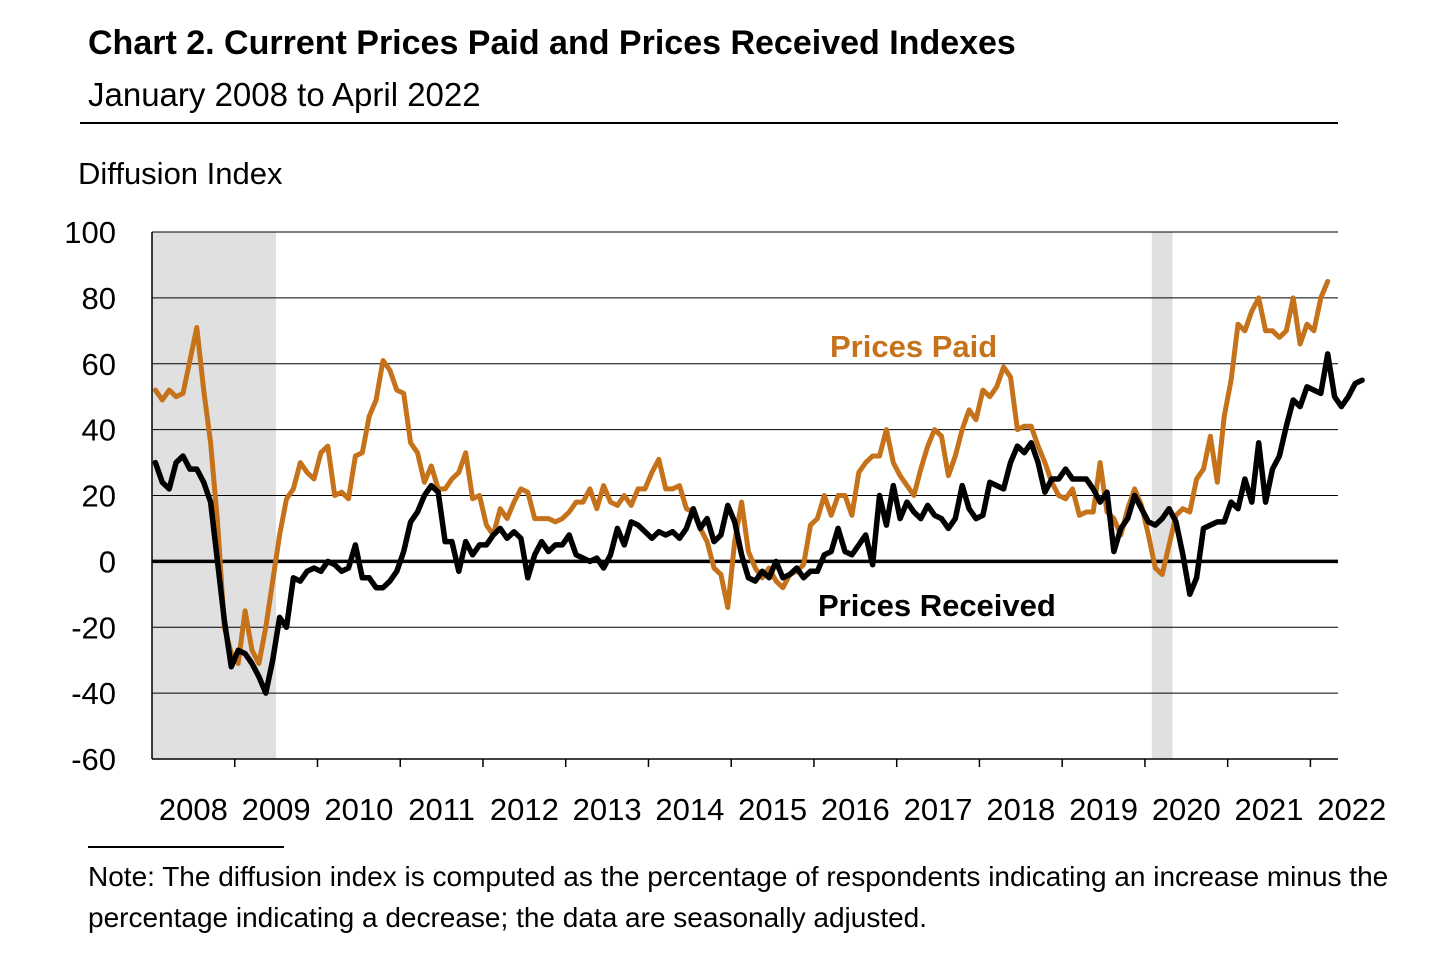  I want to click on x-tick-label-2008: 2008, so click(193, 809).